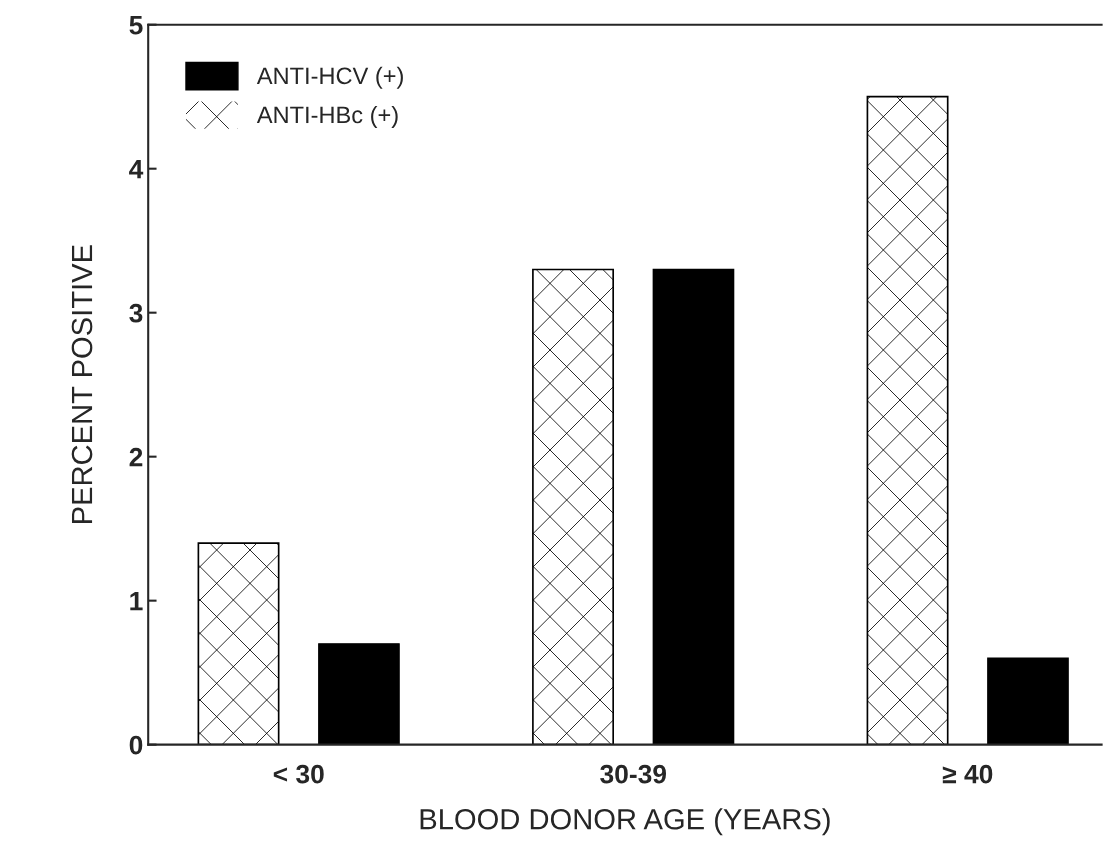 This screenshot has height=852, width=1106. Describe the element at coordinates (298, 774) in the screenshot. I see `x-tick-label: < 30` at that location.